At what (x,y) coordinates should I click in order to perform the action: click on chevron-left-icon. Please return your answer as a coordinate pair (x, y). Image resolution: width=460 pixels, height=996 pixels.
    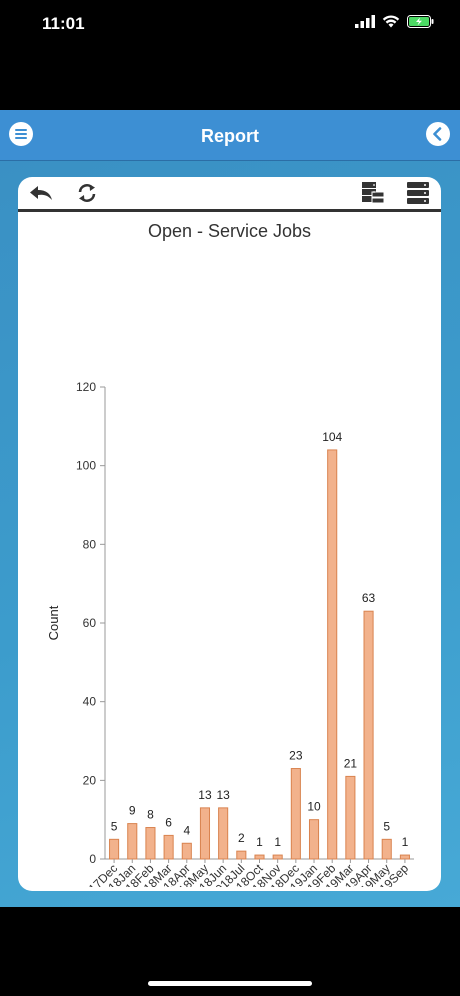
    Looking at the image, I should click on (437, 134).